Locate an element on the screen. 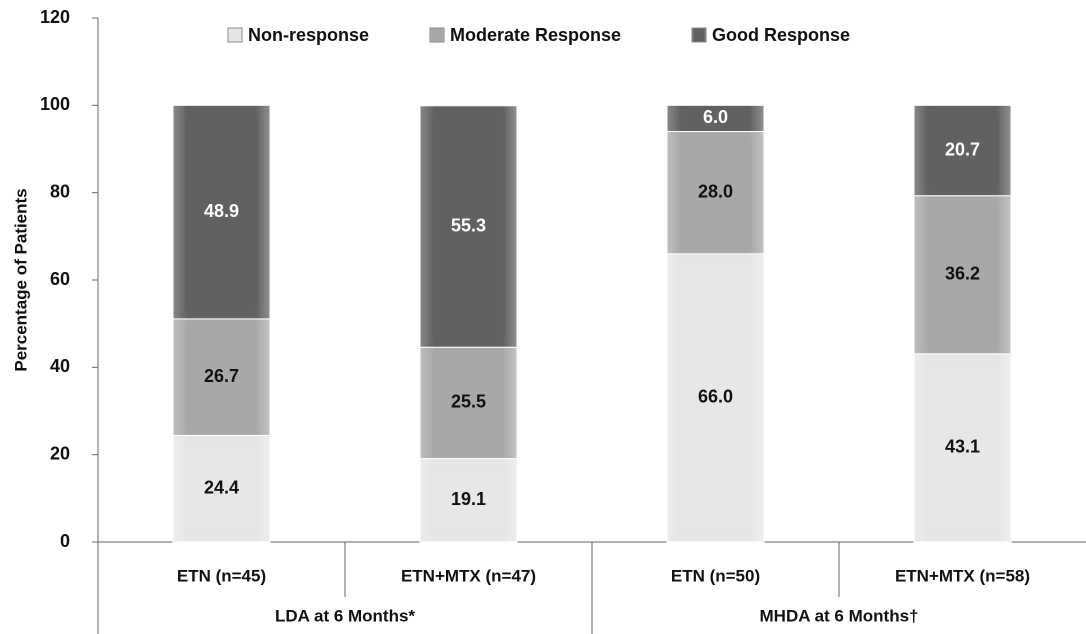 This screenshot has height=634, width=1086. legend-label: Moderate Response is located at coordinates (535, 35).